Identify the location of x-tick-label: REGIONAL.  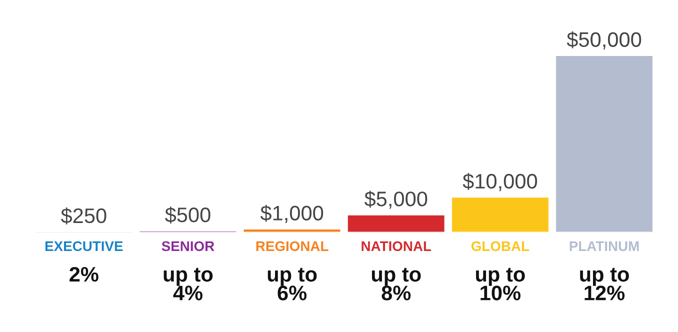
(292, 246).